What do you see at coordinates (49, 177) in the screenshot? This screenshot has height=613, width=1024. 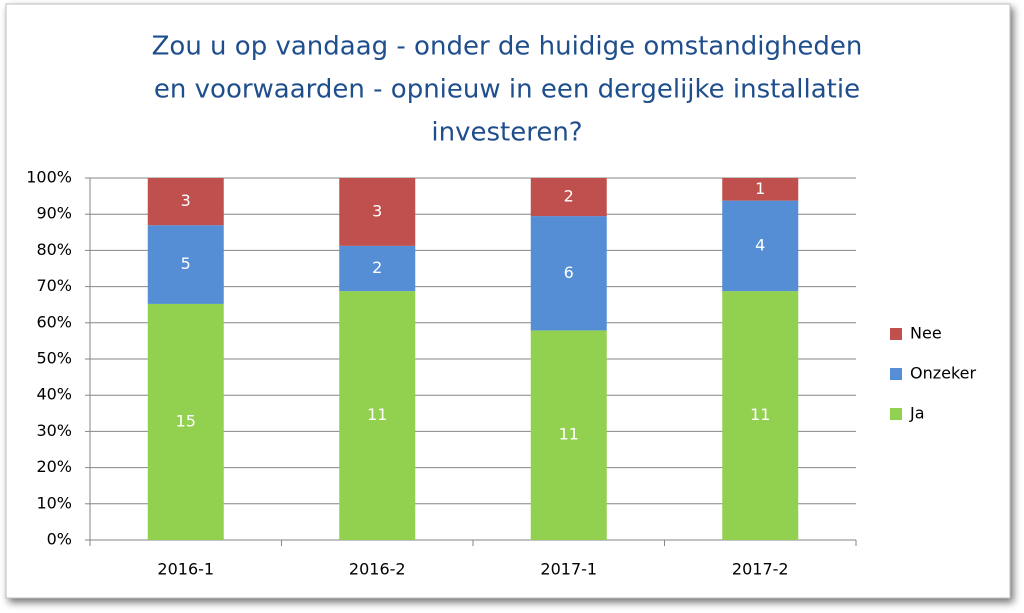 I see `y-tick-label: 100%` at bounding box center [49, 177].